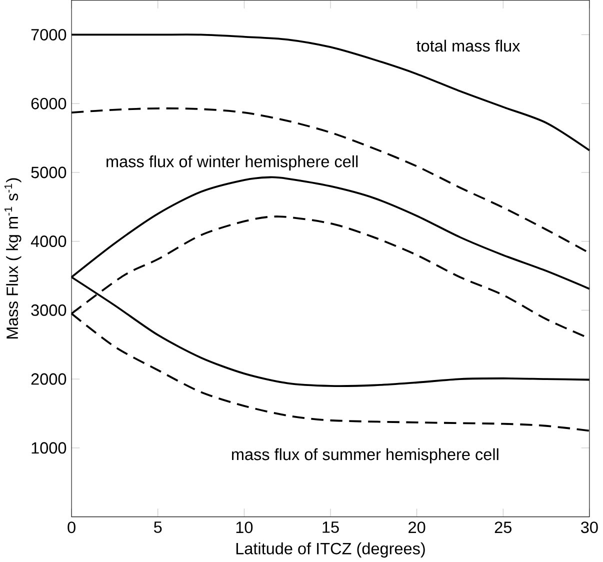 This screenshot has height=562, width=603. What do you see at coordinates (503, 528) in the screenshot?
I see `x-tick-label: 25` at bounding box center [503, 528].